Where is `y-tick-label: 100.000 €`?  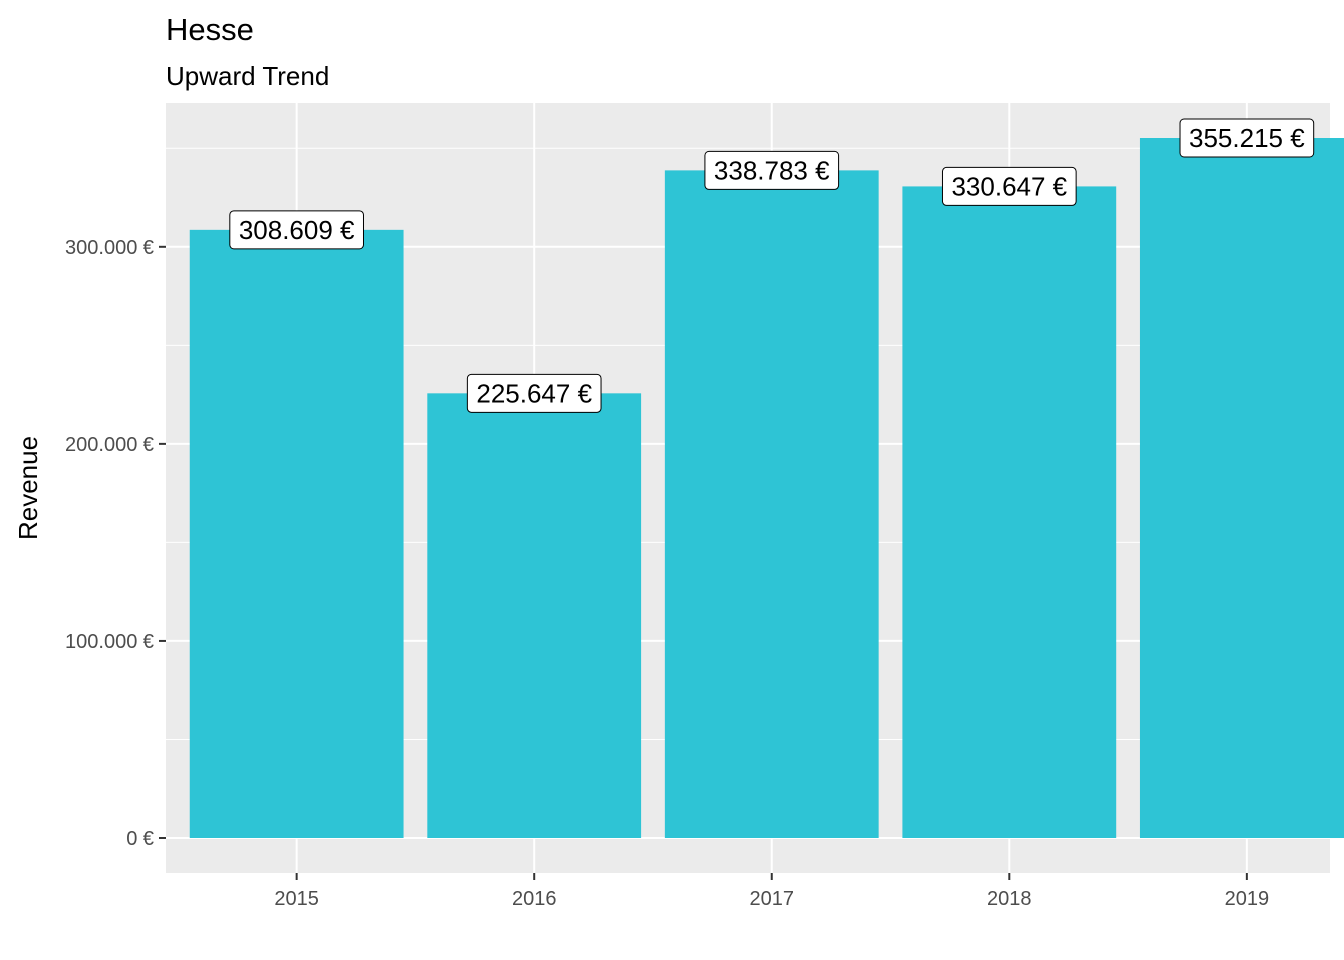
y-tick-label: 100.000 € is located at coordinates (109, 642).